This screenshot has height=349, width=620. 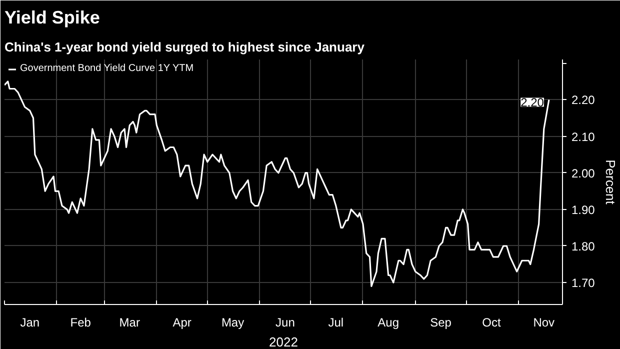 I want to click on chart-title: Yield Spike, so click(x=52, y=18).